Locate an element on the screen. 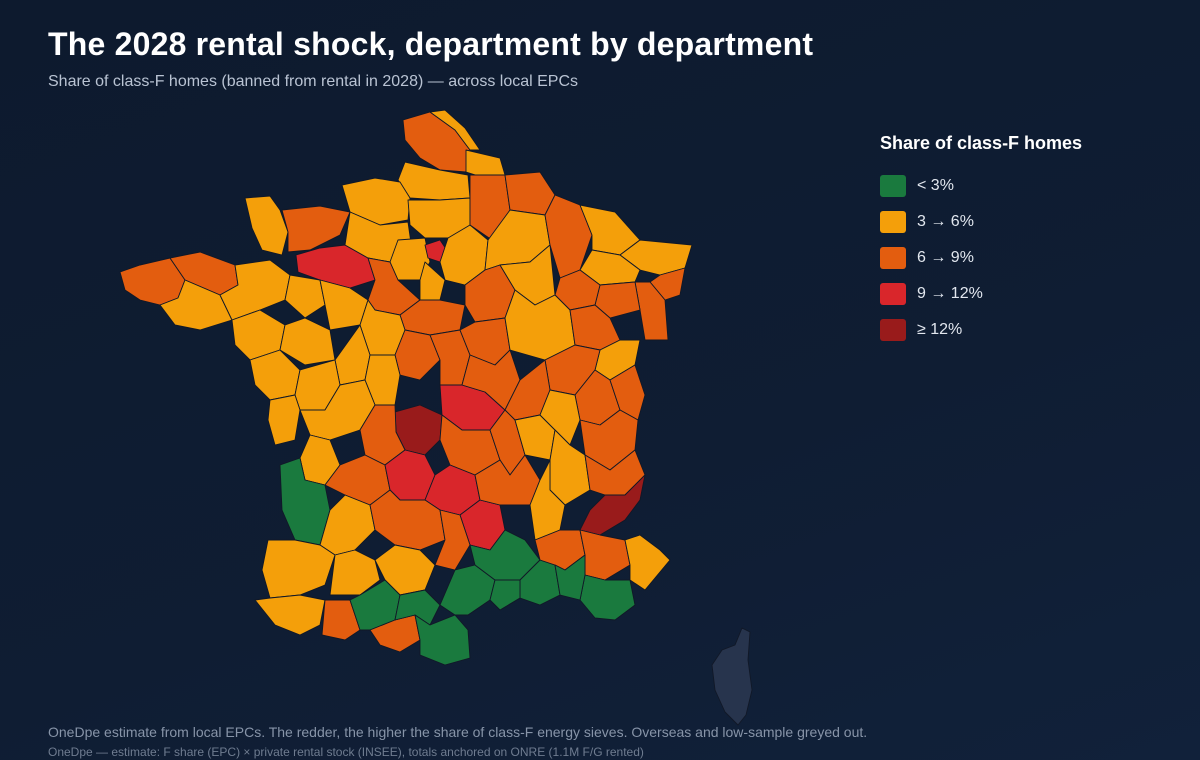  legend-title: Share of class-F homes is located at coordinates (981, 143).